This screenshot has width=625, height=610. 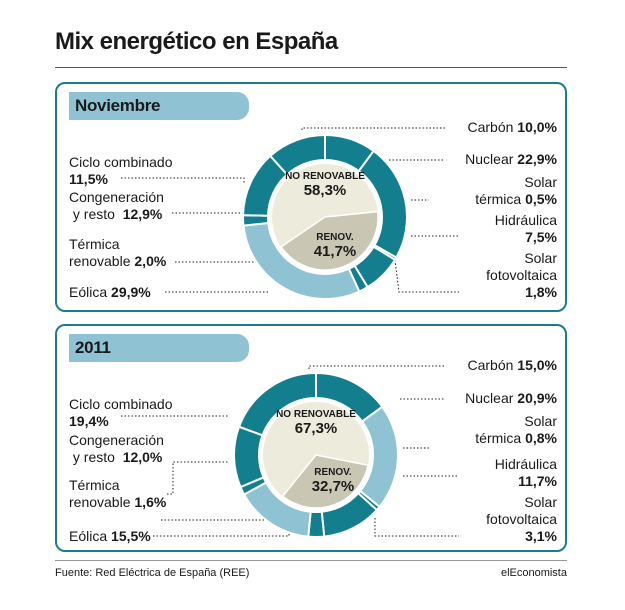 What do you see at coordinates (159, 348) in the screenshot?
I see `panel-header-2011: 2011` at bounding box center [159, 348].